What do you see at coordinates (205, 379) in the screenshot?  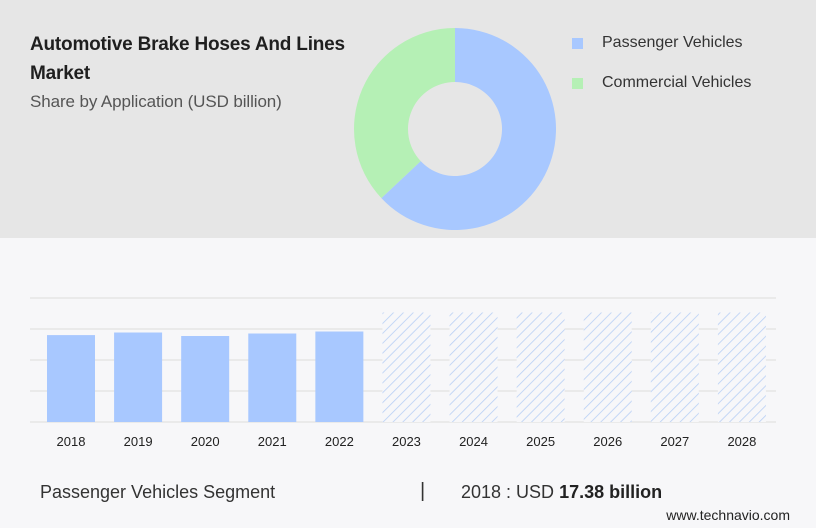 I see `bar-2020` at bounding box center [205, 379].